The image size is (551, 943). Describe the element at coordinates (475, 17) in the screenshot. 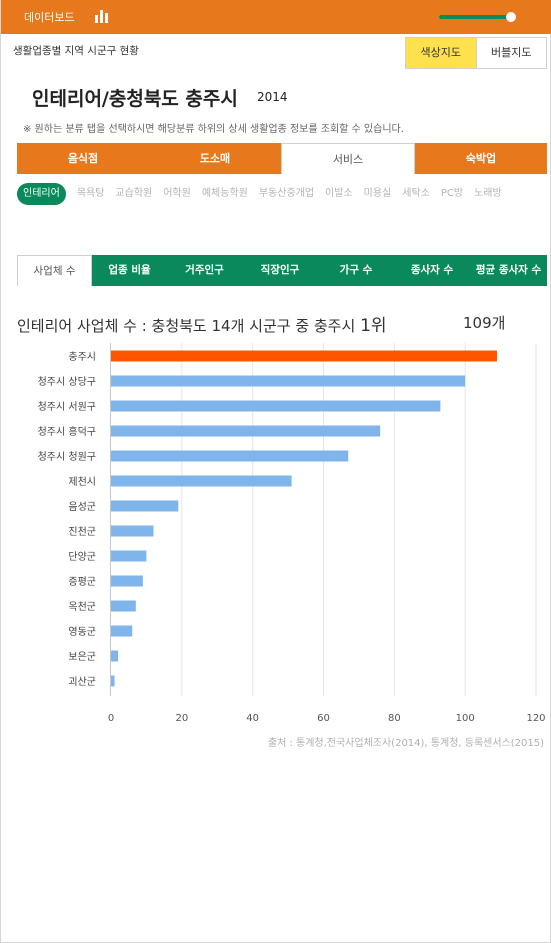

I see `opacity-slider-fill` at that location.